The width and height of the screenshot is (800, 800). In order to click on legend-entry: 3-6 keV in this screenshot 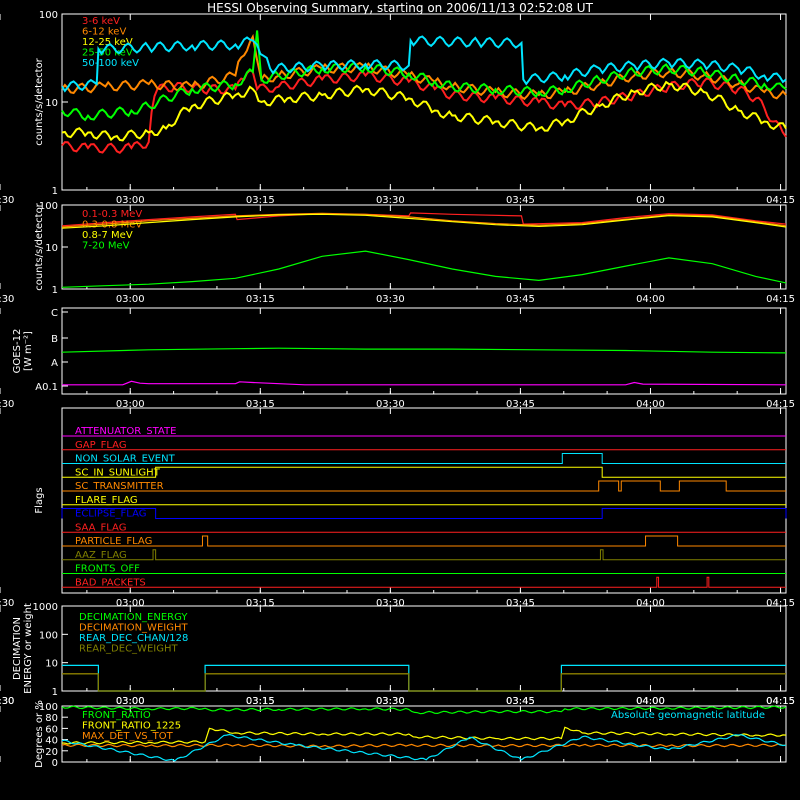, I will do `click(101, 21)`.